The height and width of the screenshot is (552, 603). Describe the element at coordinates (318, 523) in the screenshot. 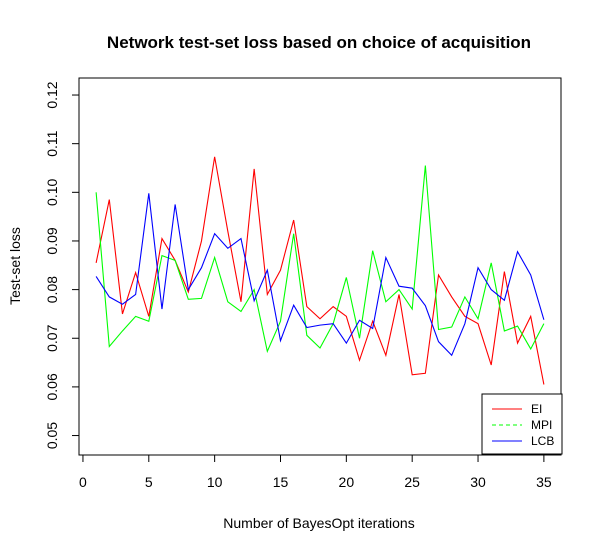

I see `x-axis-label: Number of BayesOpt iterations` at that location.